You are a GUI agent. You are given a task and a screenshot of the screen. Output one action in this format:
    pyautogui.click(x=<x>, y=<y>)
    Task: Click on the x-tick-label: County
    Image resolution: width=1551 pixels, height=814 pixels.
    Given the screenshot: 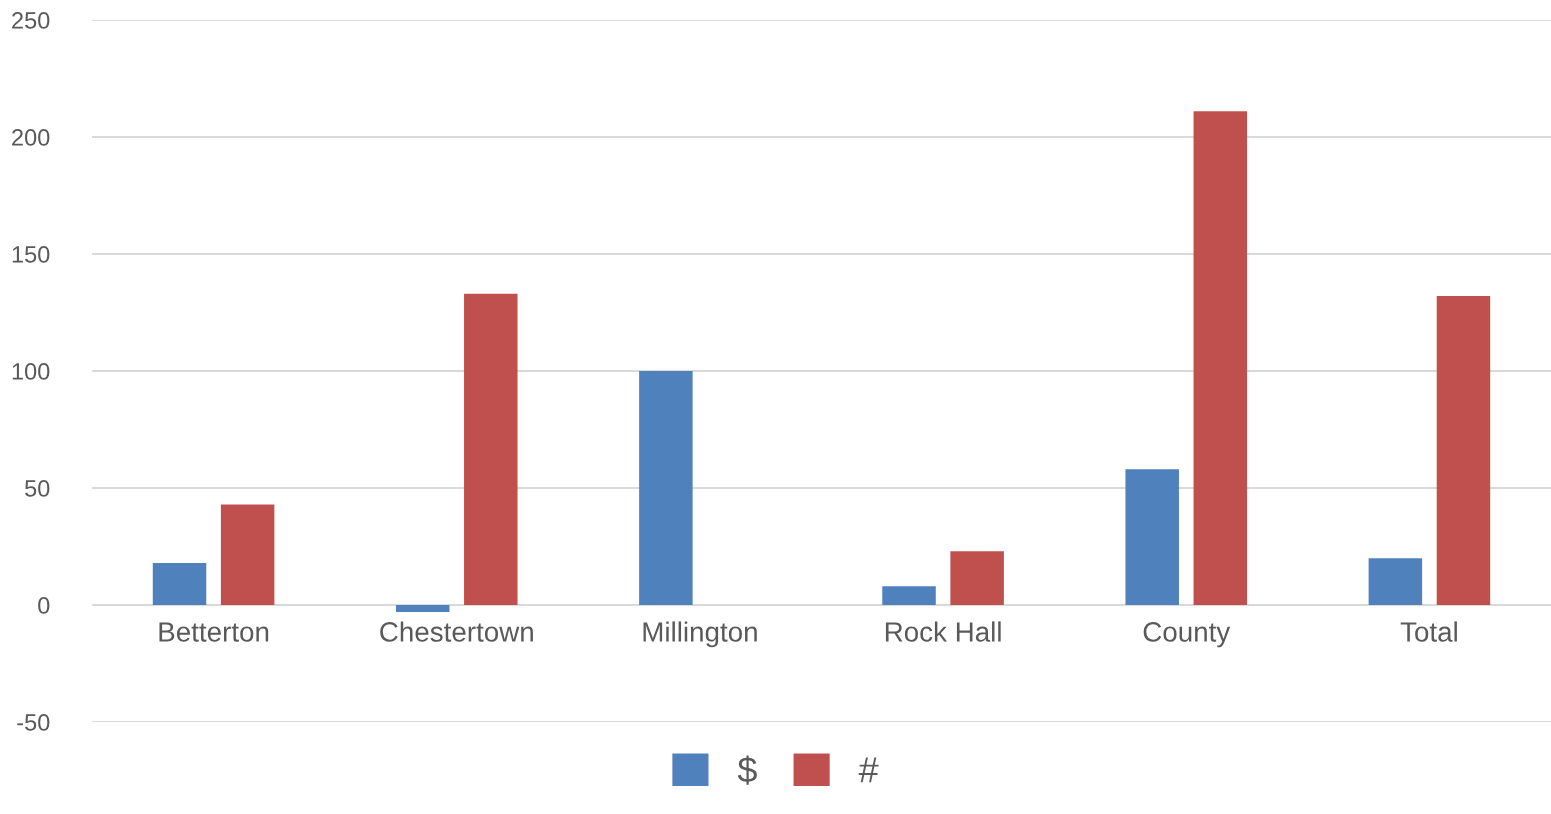 What is the action you would take?
    pyautogui.click(x=1187, y=635)
    